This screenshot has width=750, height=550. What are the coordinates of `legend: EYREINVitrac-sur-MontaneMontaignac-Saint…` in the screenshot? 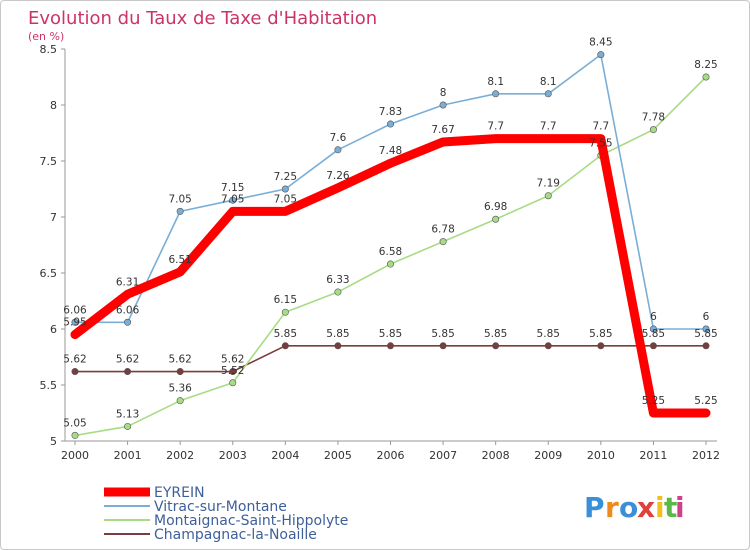 It's located at (226, 514).